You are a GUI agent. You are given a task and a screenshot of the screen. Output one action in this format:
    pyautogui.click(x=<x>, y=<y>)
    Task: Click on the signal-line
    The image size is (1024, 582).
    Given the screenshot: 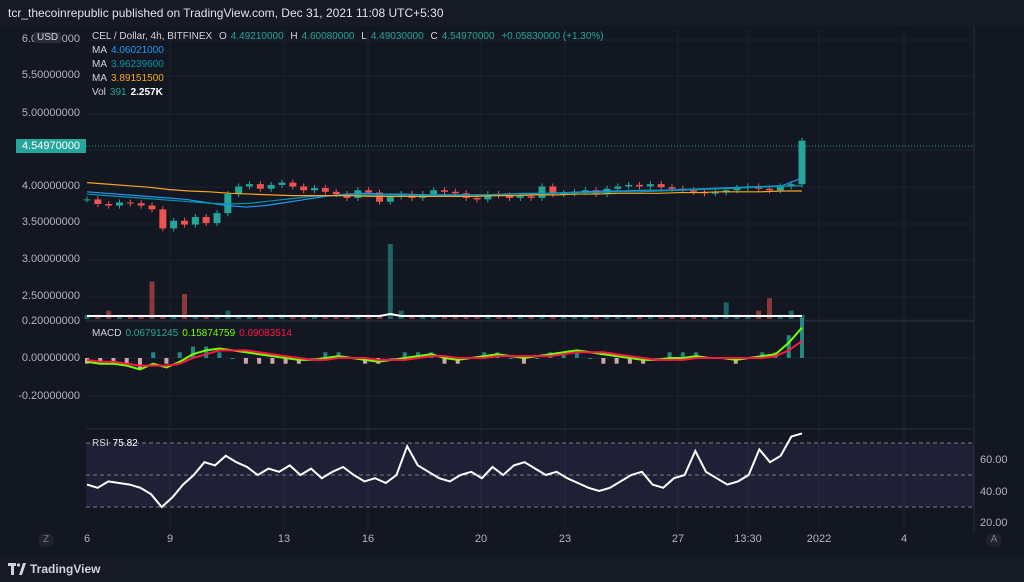 What is the action you would take?
    pyautogui.click(x=444, y=353)
    